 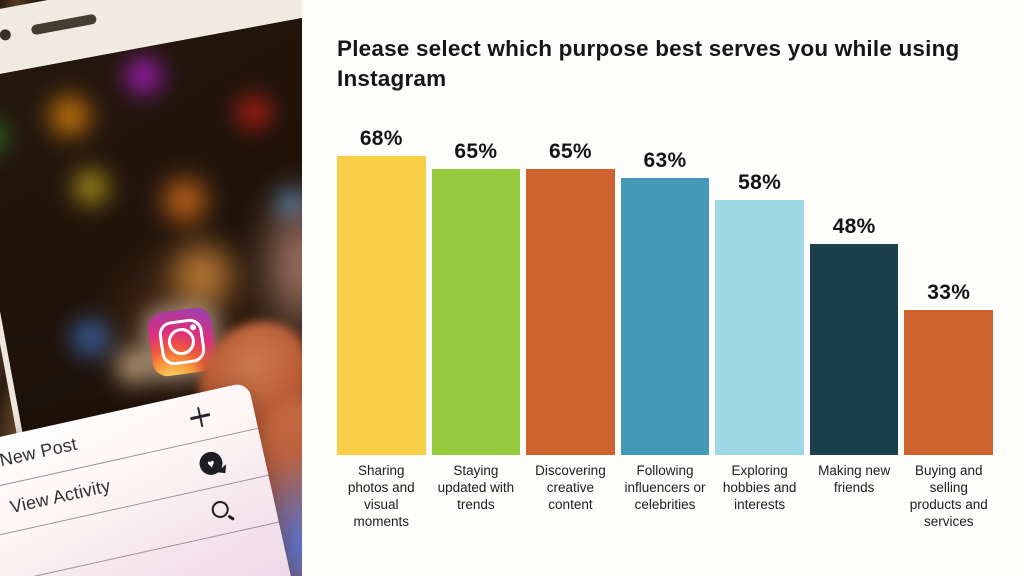 I want to click on category-label: Sharing photos and visual moments, so click(x=381, y=496).